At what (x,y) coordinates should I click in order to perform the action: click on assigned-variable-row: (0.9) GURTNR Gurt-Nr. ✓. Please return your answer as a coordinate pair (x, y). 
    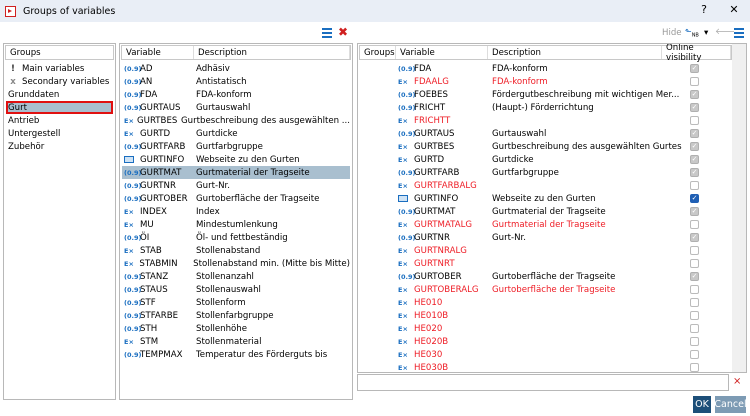
    Looking at the image, I should click on (545, 237).